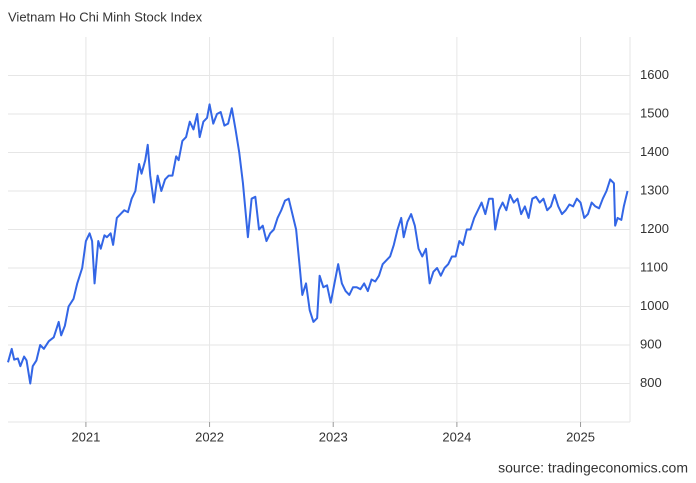 This screenshot has width=696, height=483. I want to click on x-tick-label: 2022, so click(209, 436).